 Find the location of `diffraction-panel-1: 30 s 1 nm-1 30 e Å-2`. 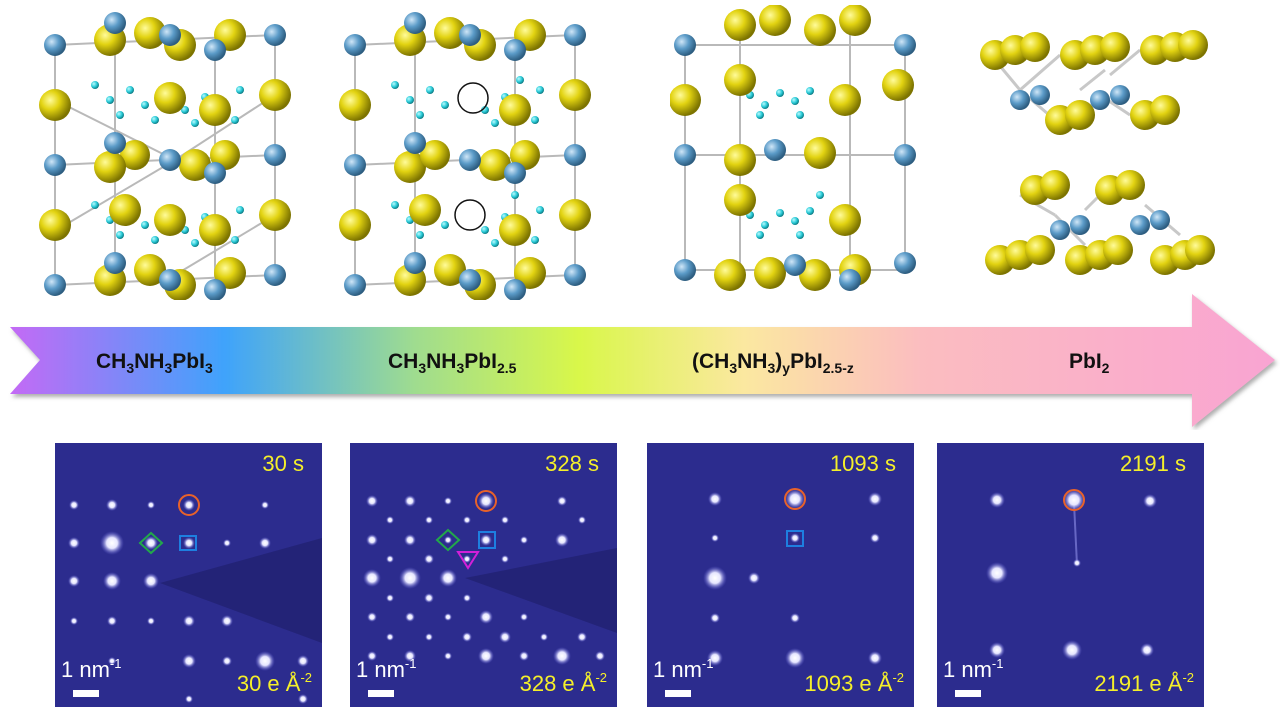

diffraction-panel-1: 30 s 1 nm-1 30 e Å-2 is located at coordinates (188, 575).